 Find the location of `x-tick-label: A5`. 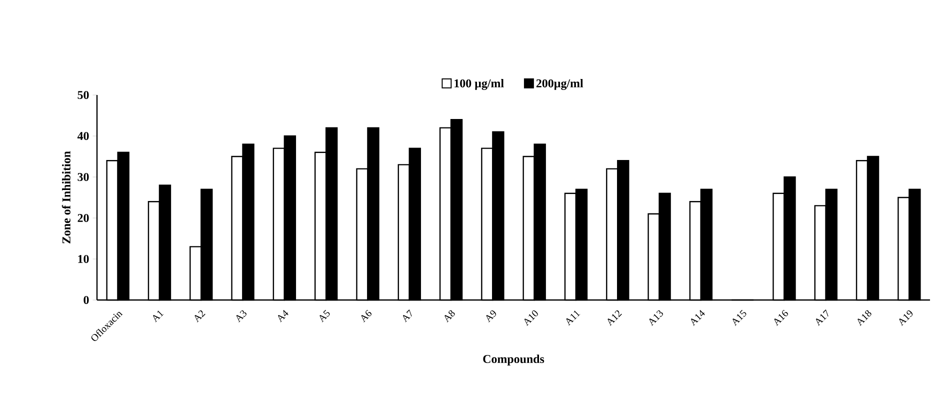

x-tick-label: A5 is located at coordinates (325, 316).